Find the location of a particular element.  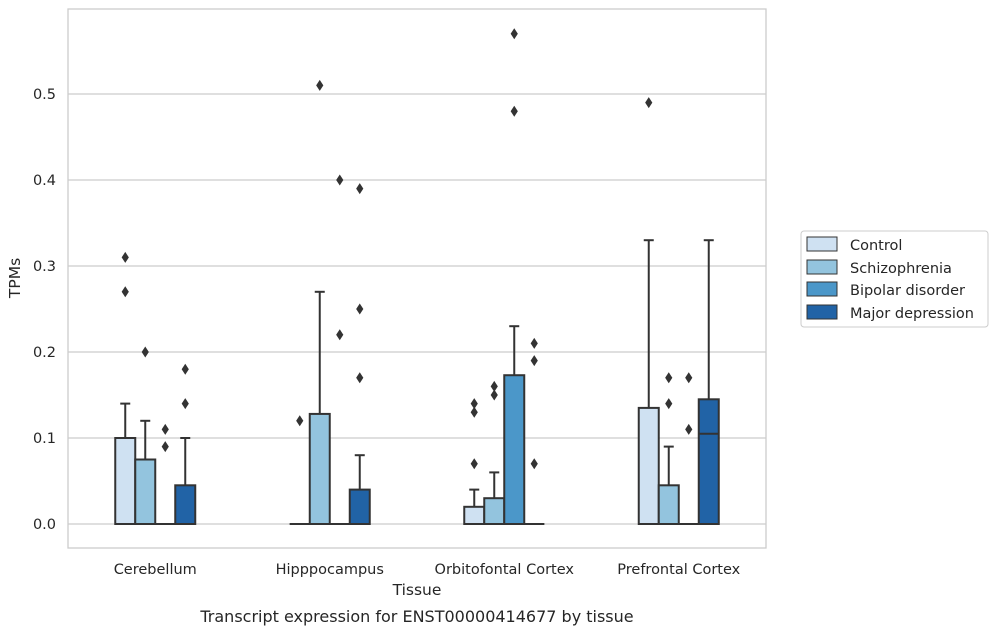

box-schizophrenia-cerebellum is located at coordinates (145, 435).